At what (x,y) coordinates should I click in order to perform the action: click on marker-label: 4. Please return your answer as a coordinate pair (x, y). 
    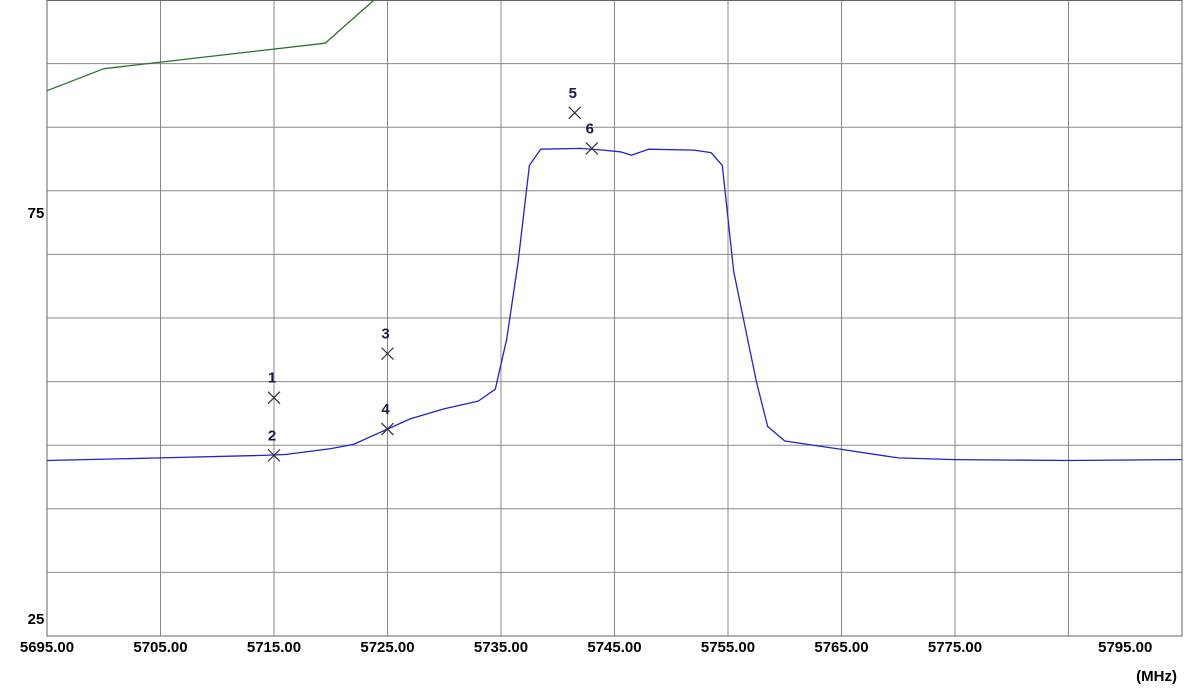
    Looking at the image, I should click on (385, 409).